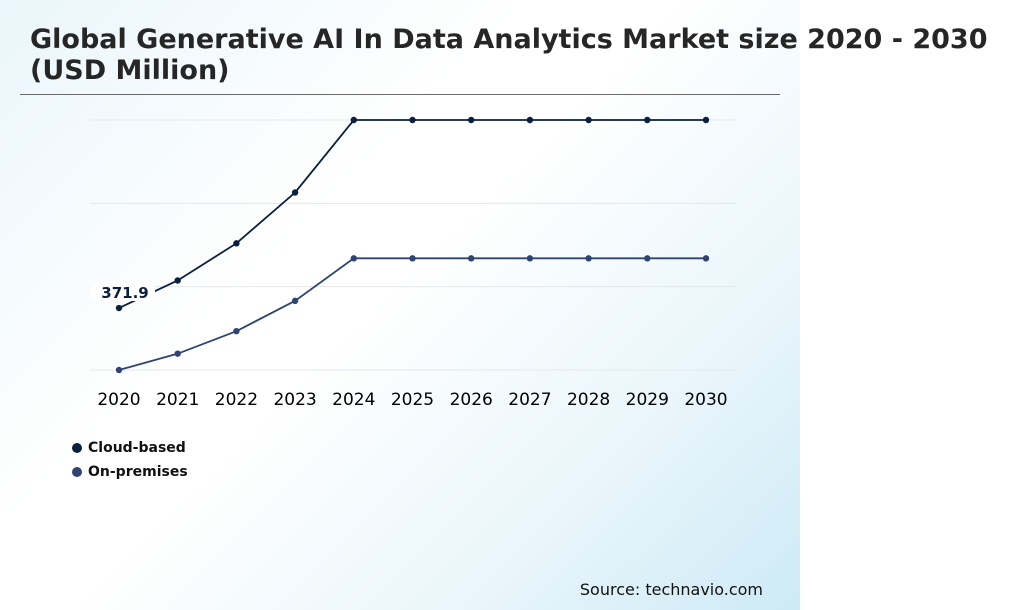 This screenshot has width=1023, height=610. I want to click on x-tick-label: 2026, so click(471, 400).